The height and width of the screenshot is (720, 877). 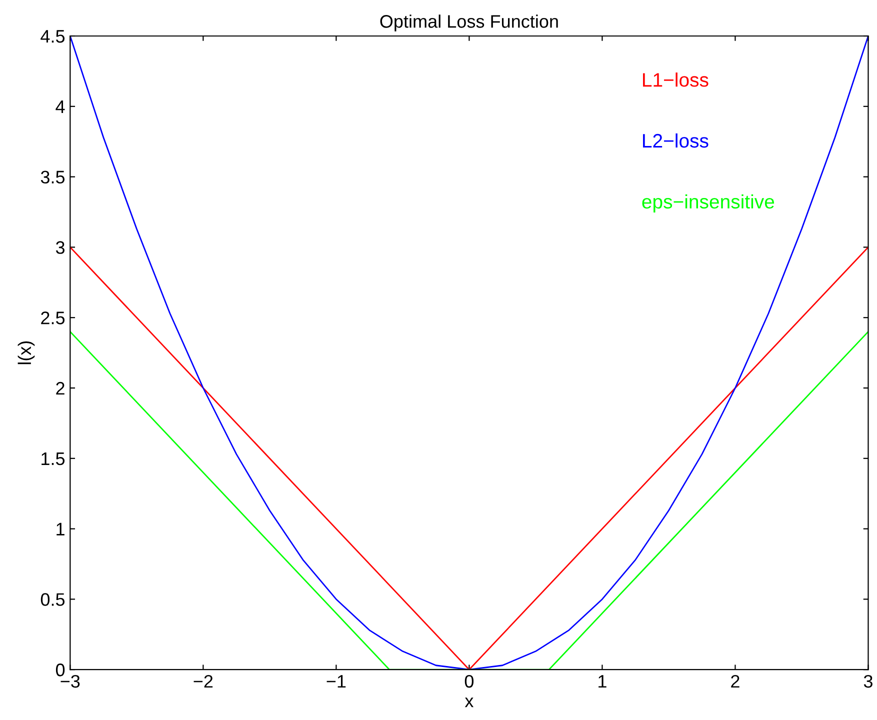 What do you see at coordinates (60, 106) in the screenshot?
I see `y-tick-label: 4` at bounding box center [60, 106].